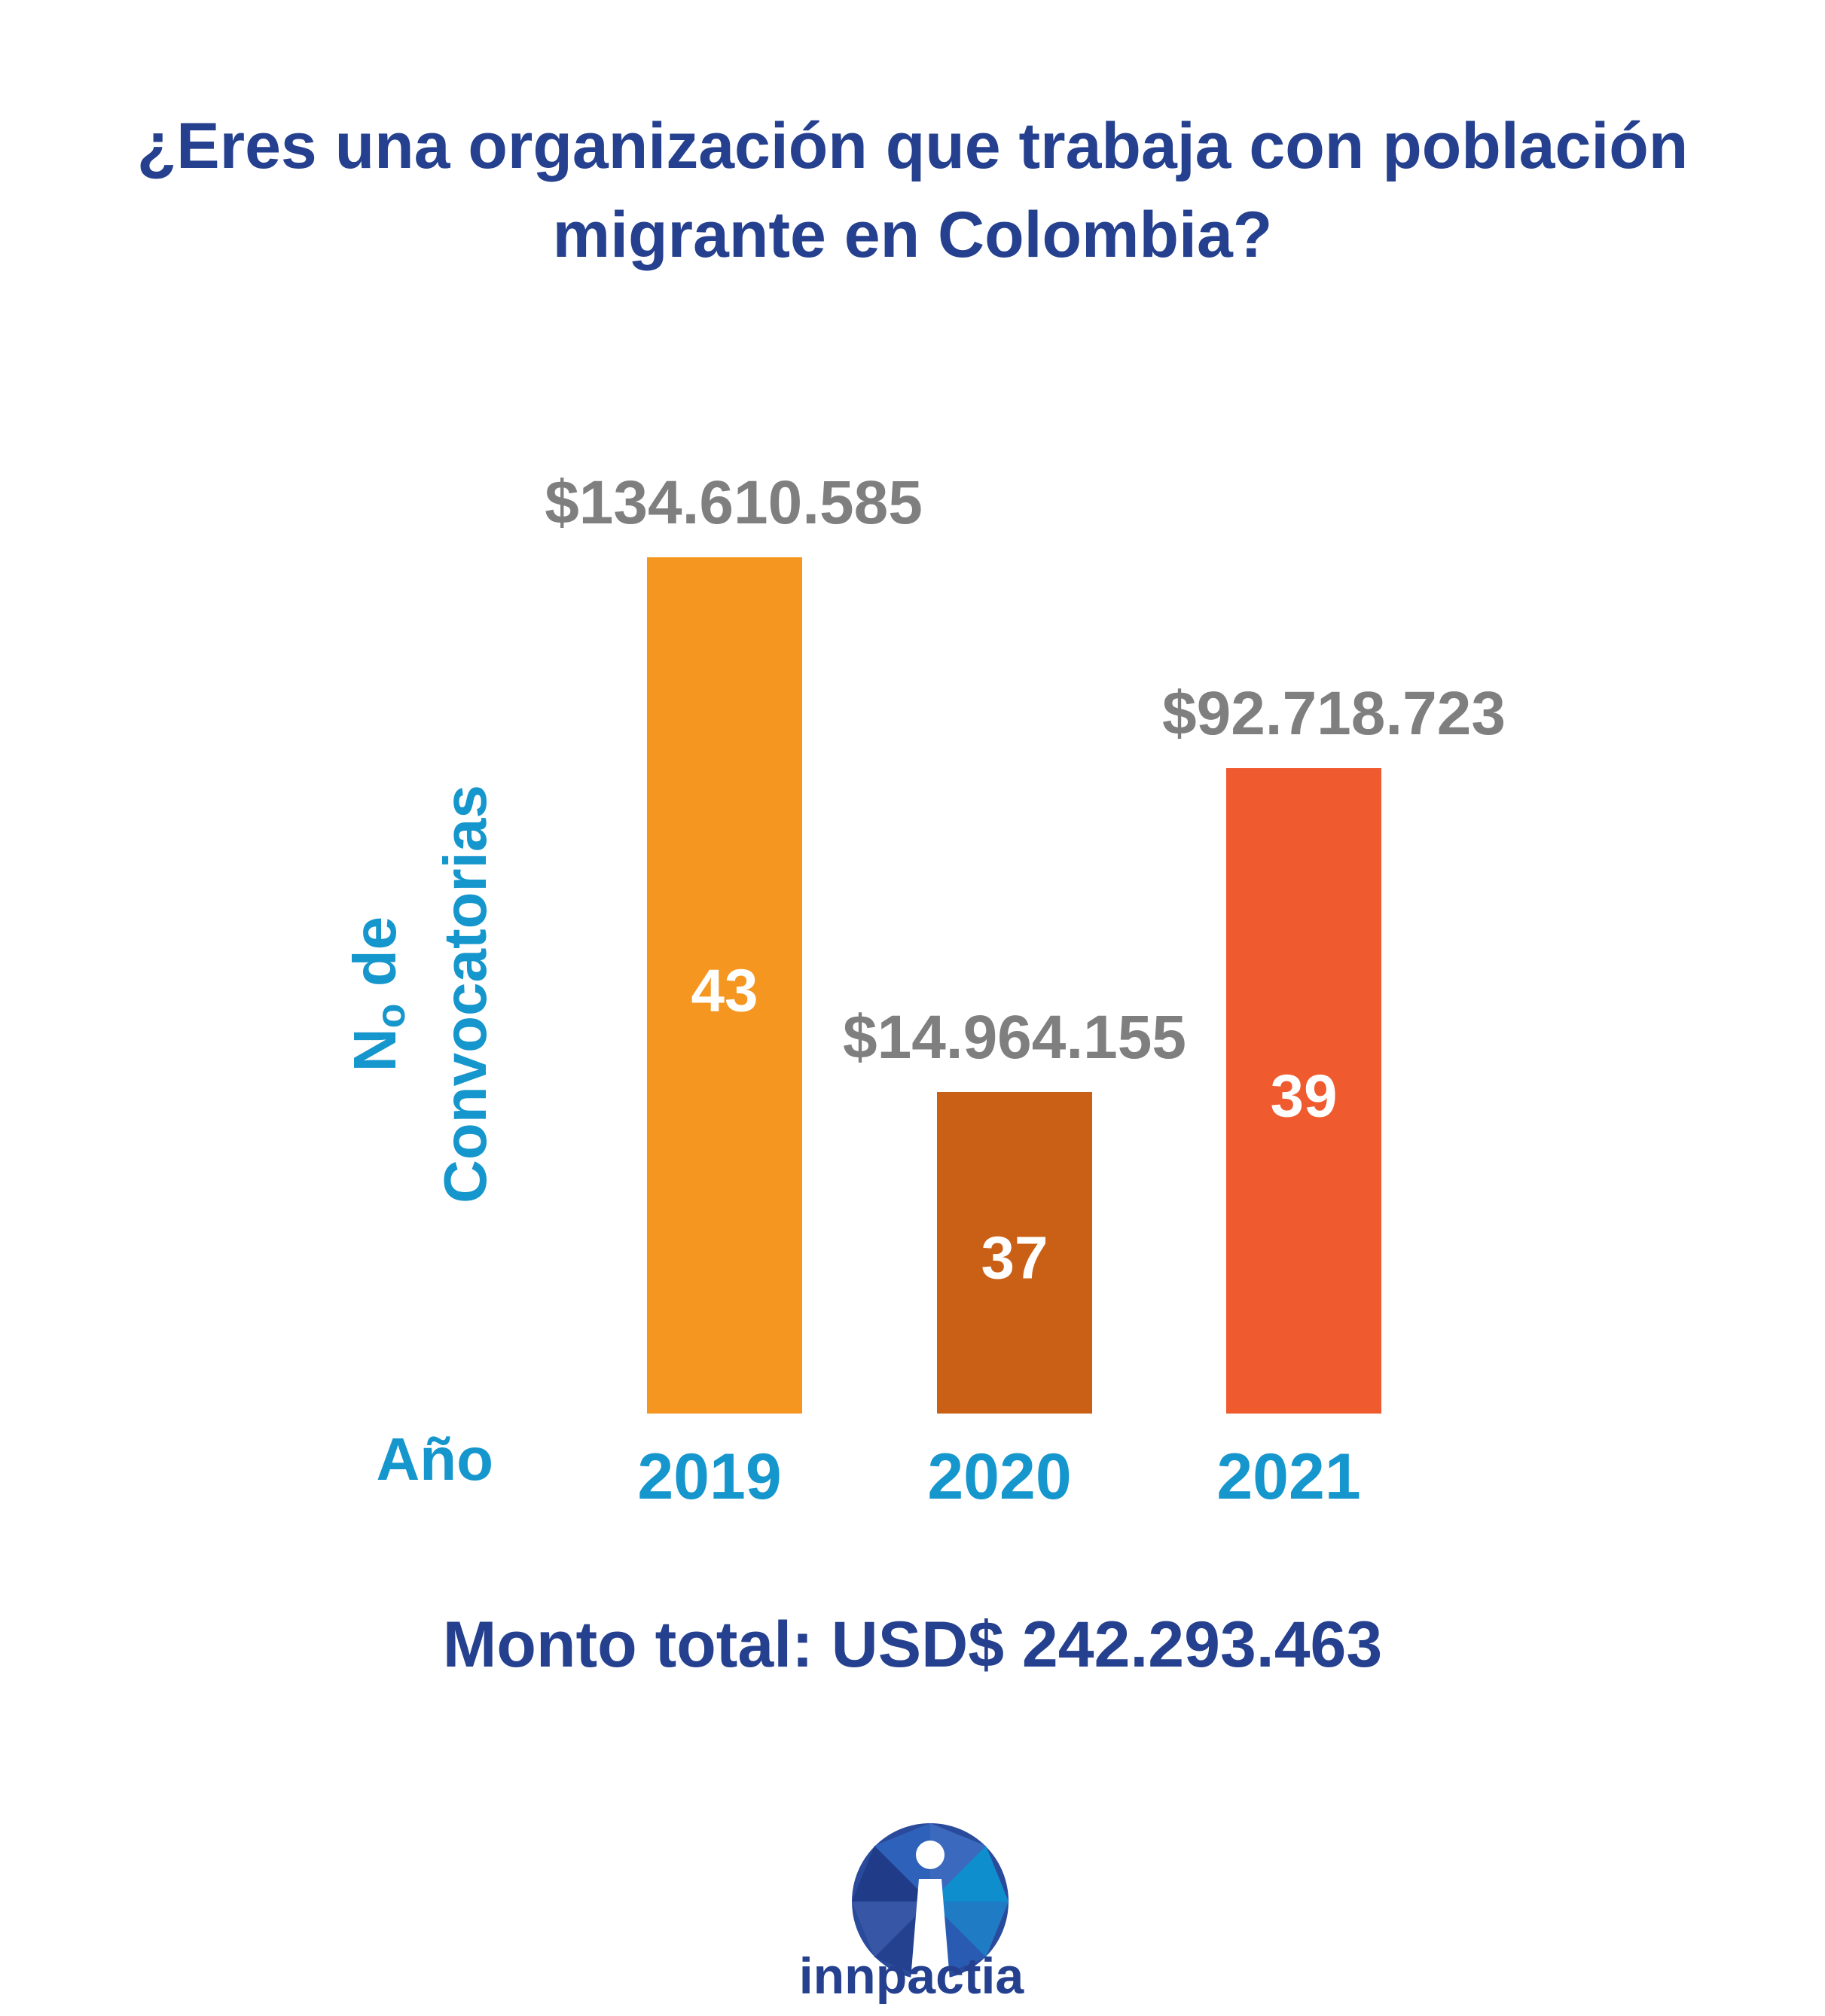  I want to click on bar-2019, so click(724, 985).